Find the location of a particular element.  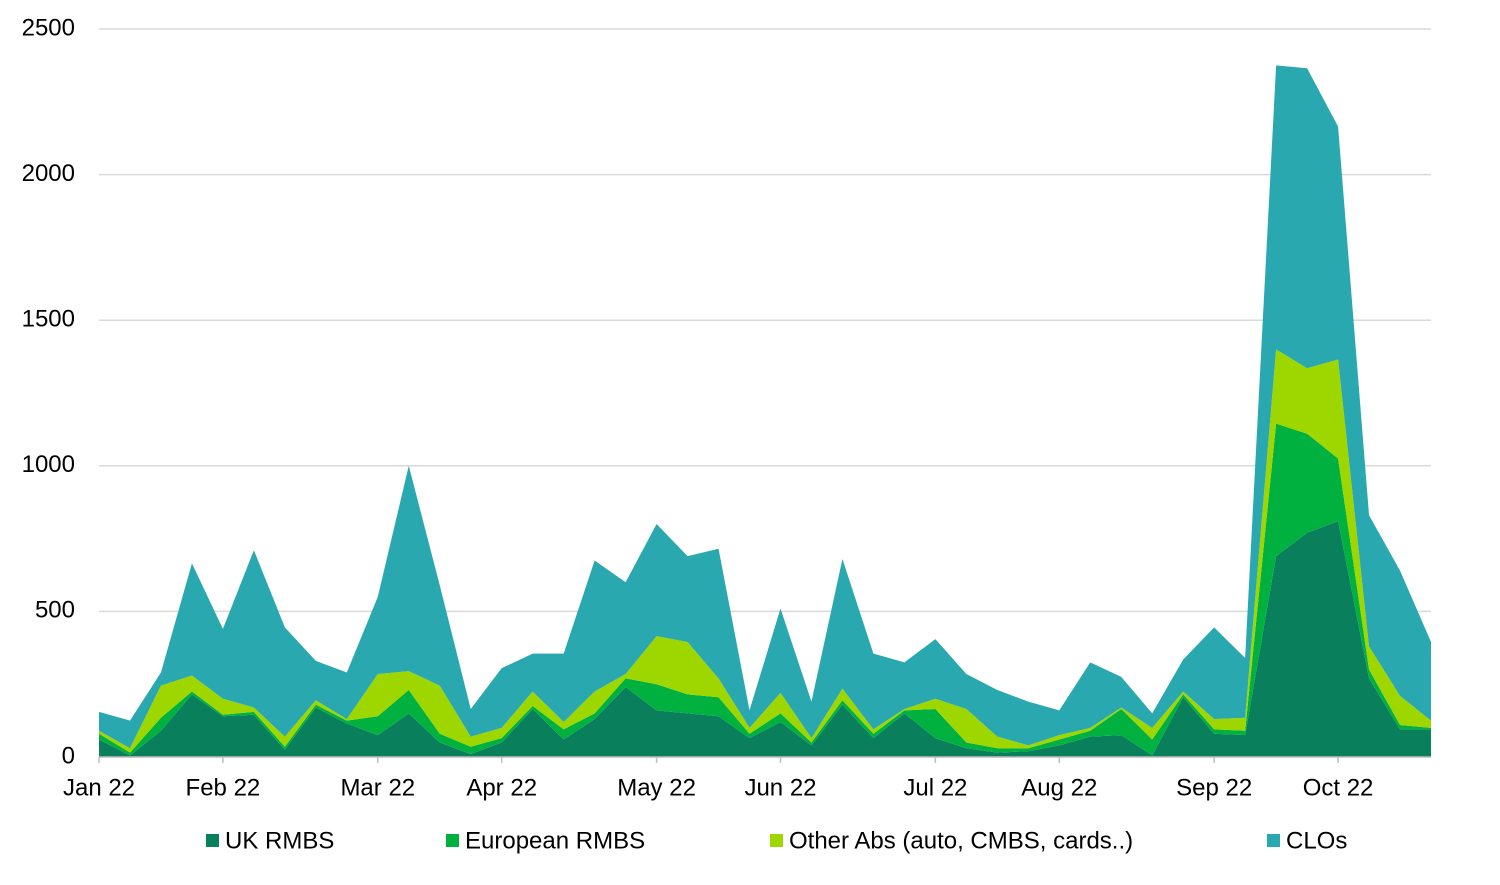

legend-label: European RMBS is located at coordinates (555, 840).